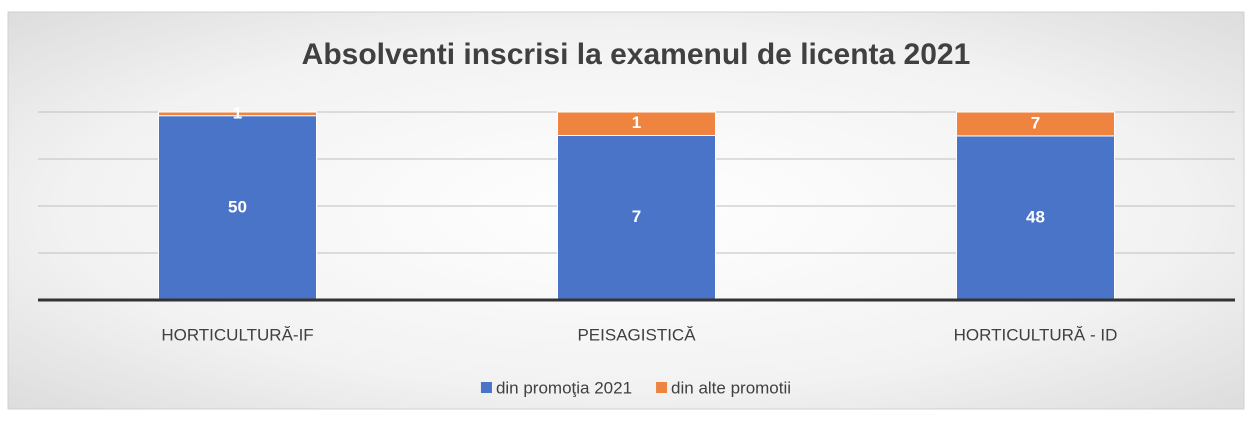 This screenshot has width=1252, height=421. Describe the element at coordinates (731, 387) in the screenshot. I see `legend-label: din alte promotii` at that location.